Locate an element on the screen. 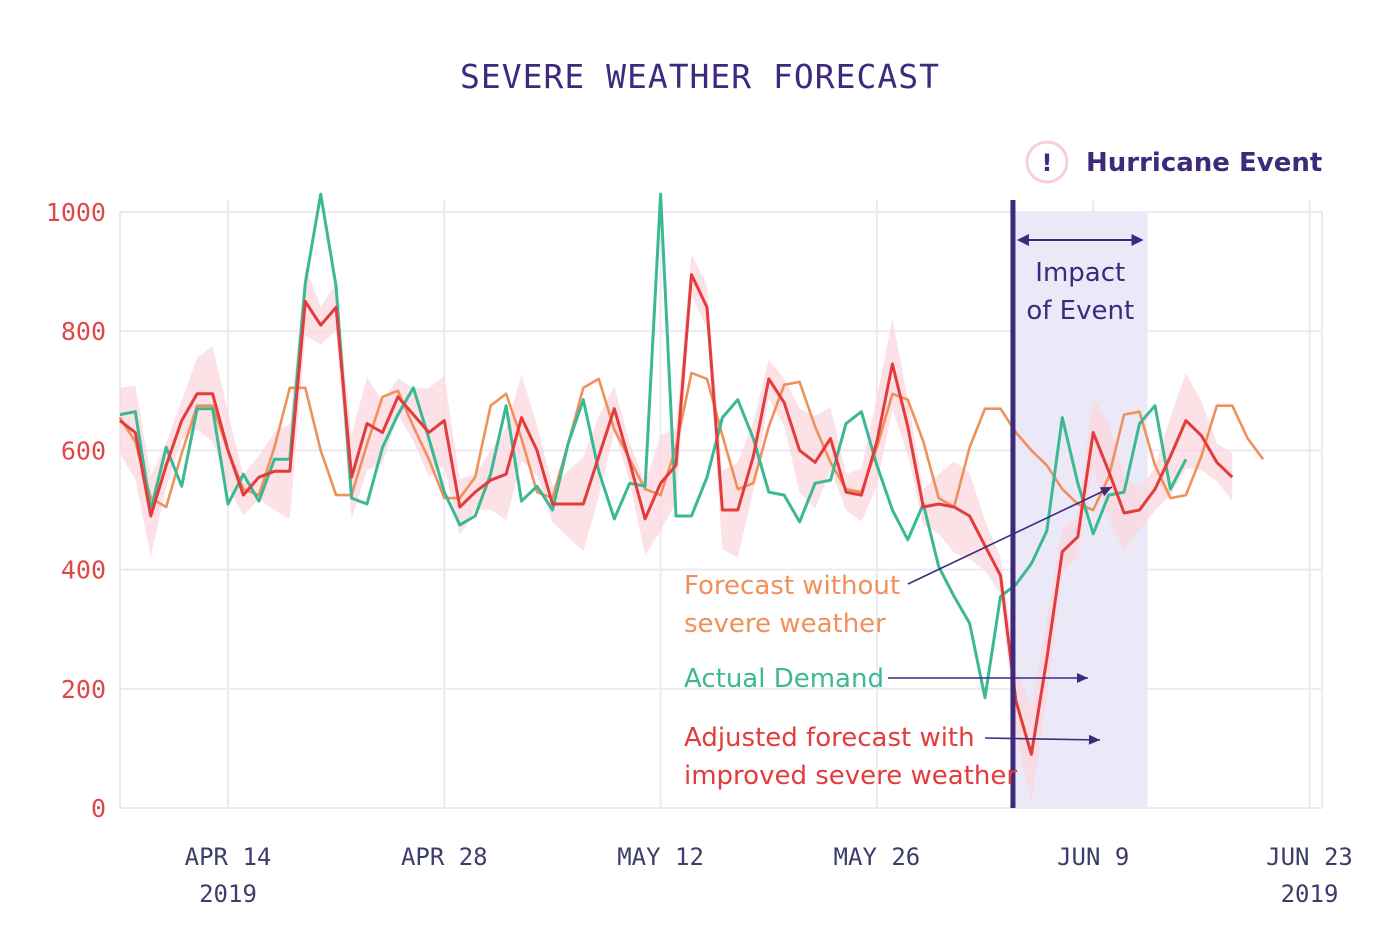 Image resolution: width=1400 pixels, height=952 pixels. y-tick-label: 200 is located at coordinates (83, 689).